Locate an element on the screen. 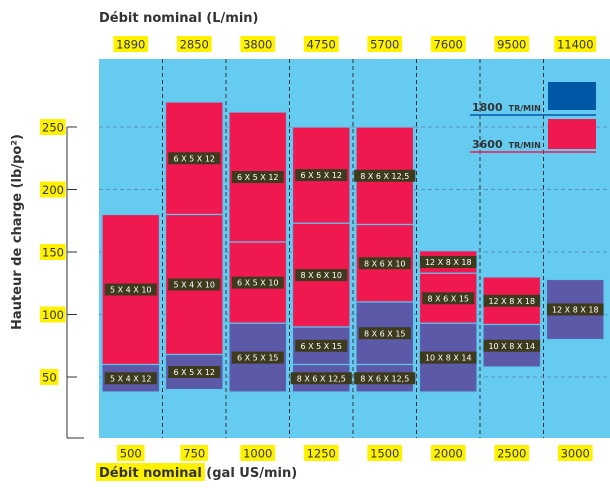 The image size is (610, 488). bottom-tick-label: 2500 is located at coordinates (511, 454).